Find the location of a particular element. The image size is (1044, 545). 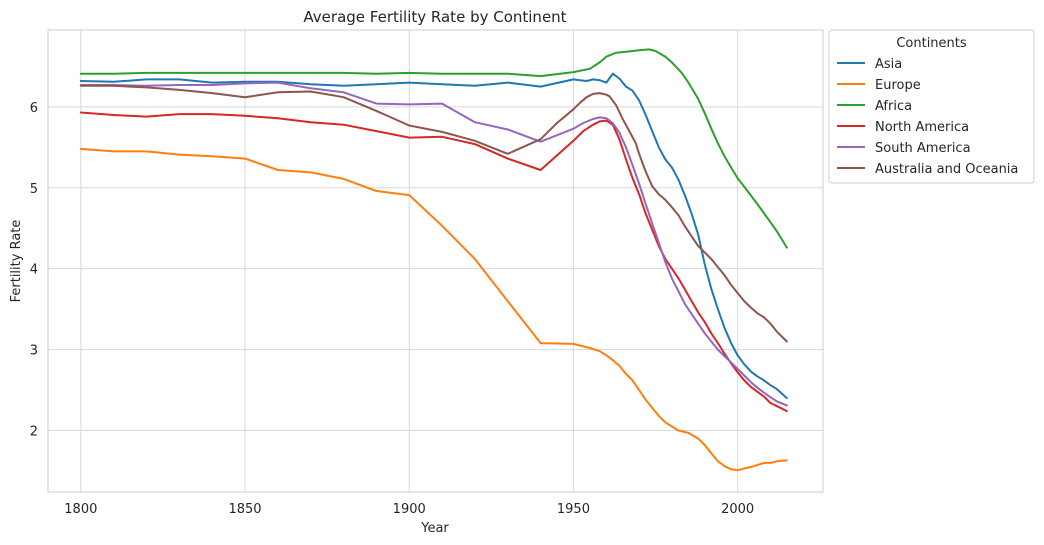

x-axis-label: Year is located at coordinates (434, 528).